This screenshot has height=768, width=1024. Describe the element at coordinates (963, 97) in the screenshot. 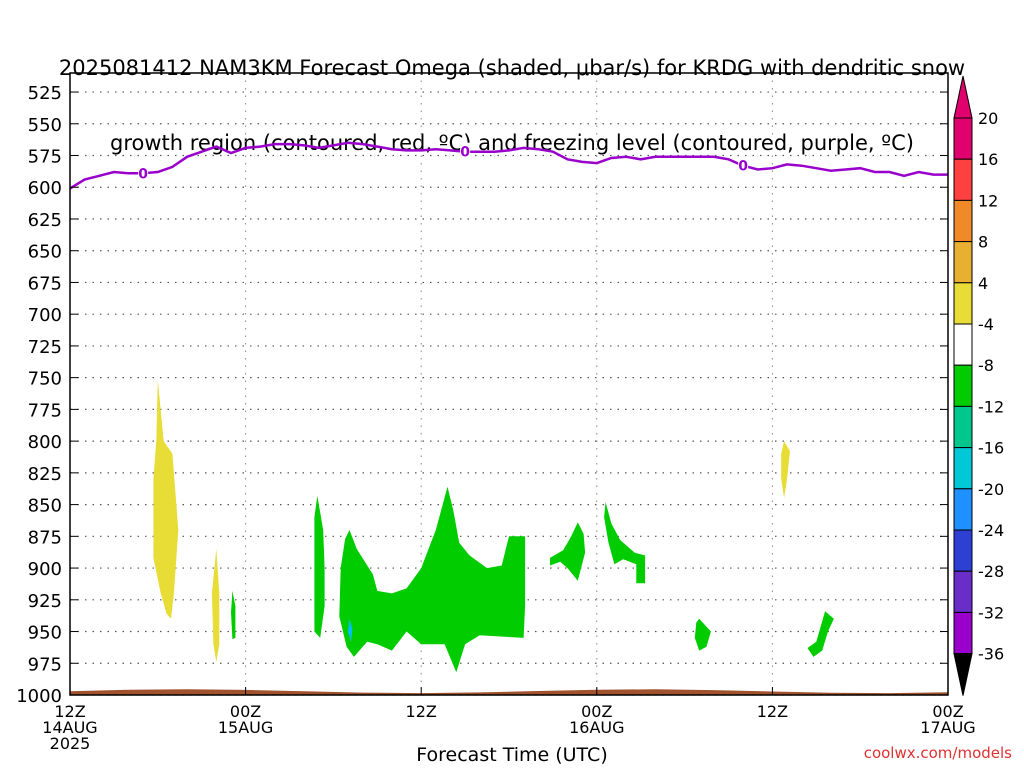

I see `colorbar-max-arrow` at that location.